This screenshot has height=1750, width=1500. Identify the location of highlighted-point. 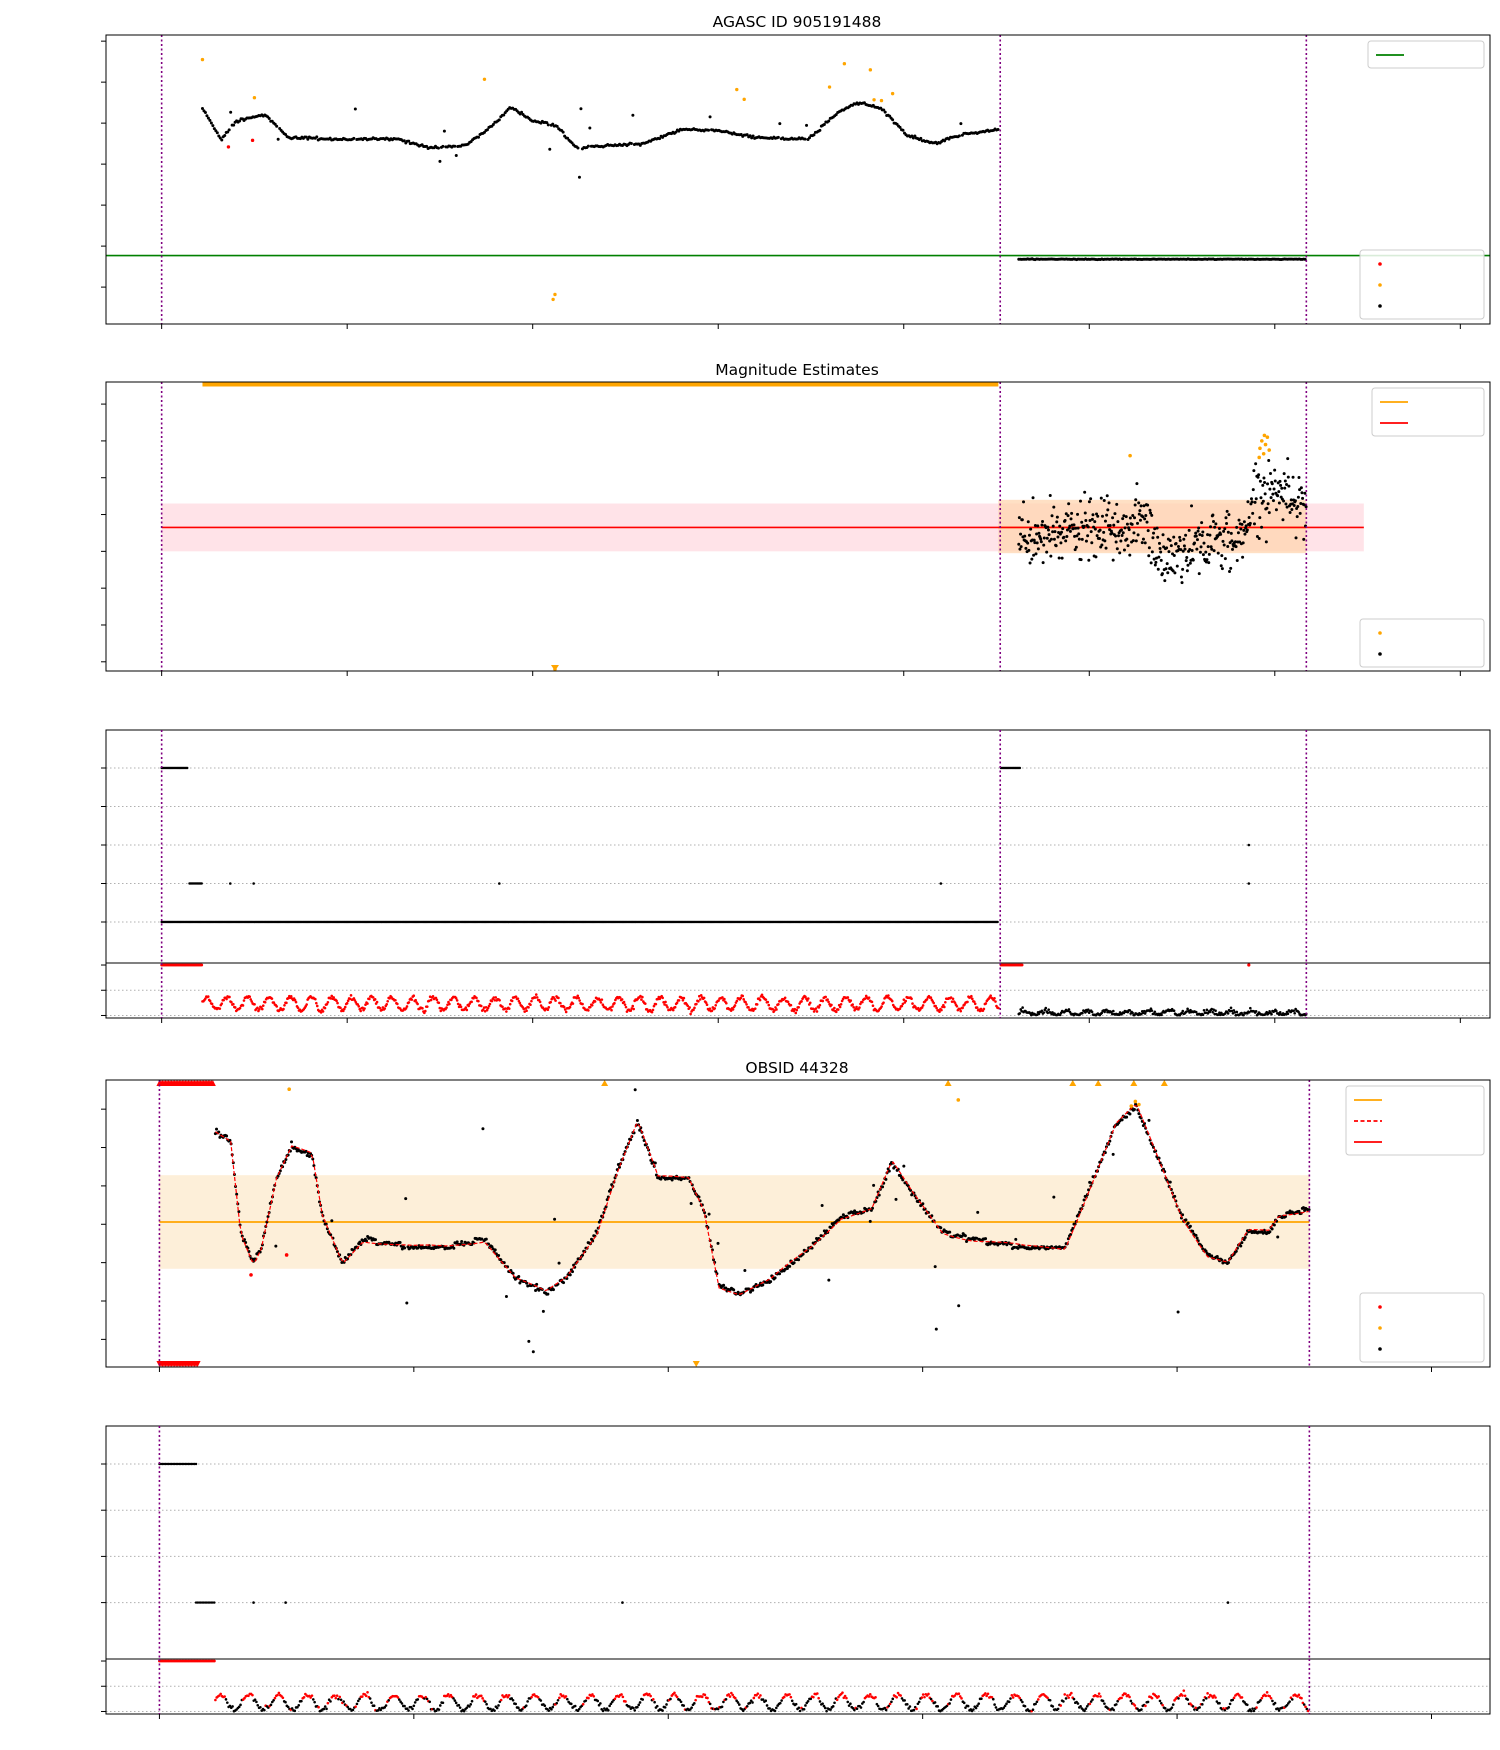
(1269, 450).